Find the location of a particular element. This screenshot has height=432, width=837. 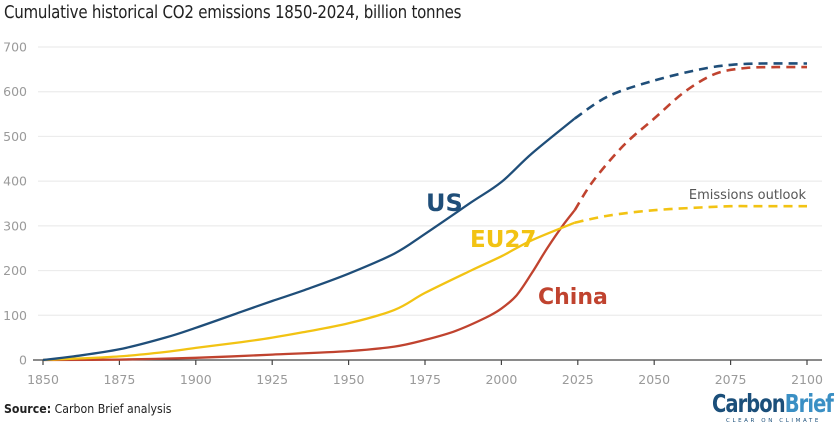

y-tick-label-700: 700 is located at coordinates (15, 47).